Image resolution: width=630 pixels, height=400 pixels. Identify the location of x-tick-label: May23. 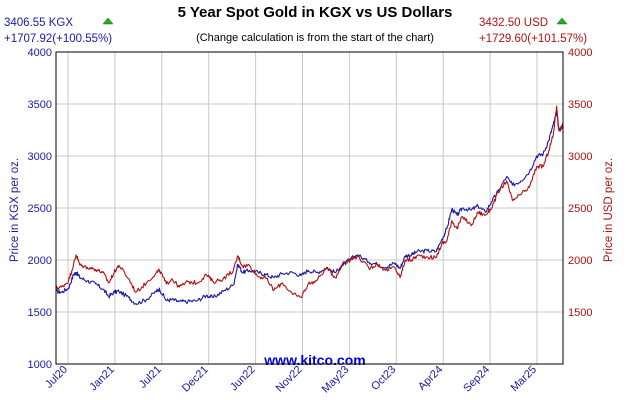
(336, 380).